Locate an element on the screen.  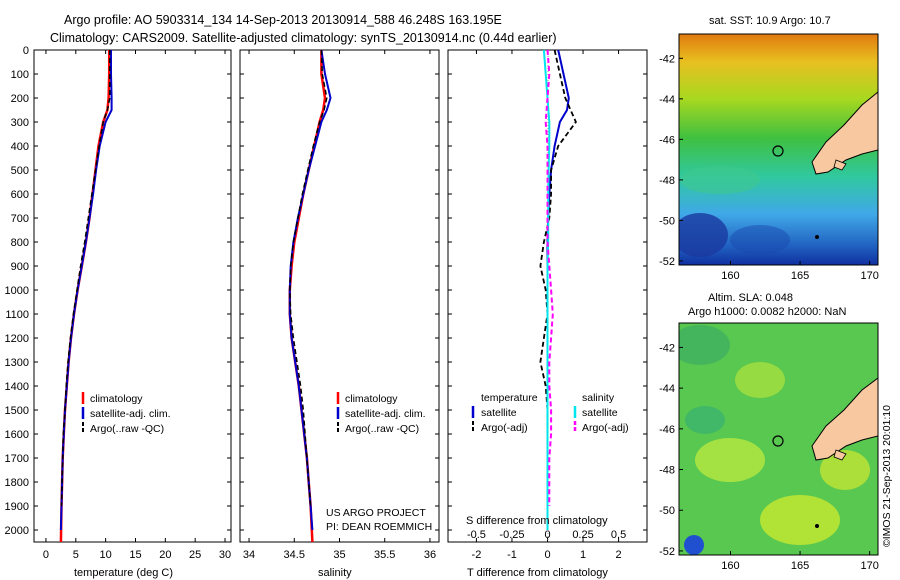
depth-tick-label: 1900 is located at coordinates (17, 507).